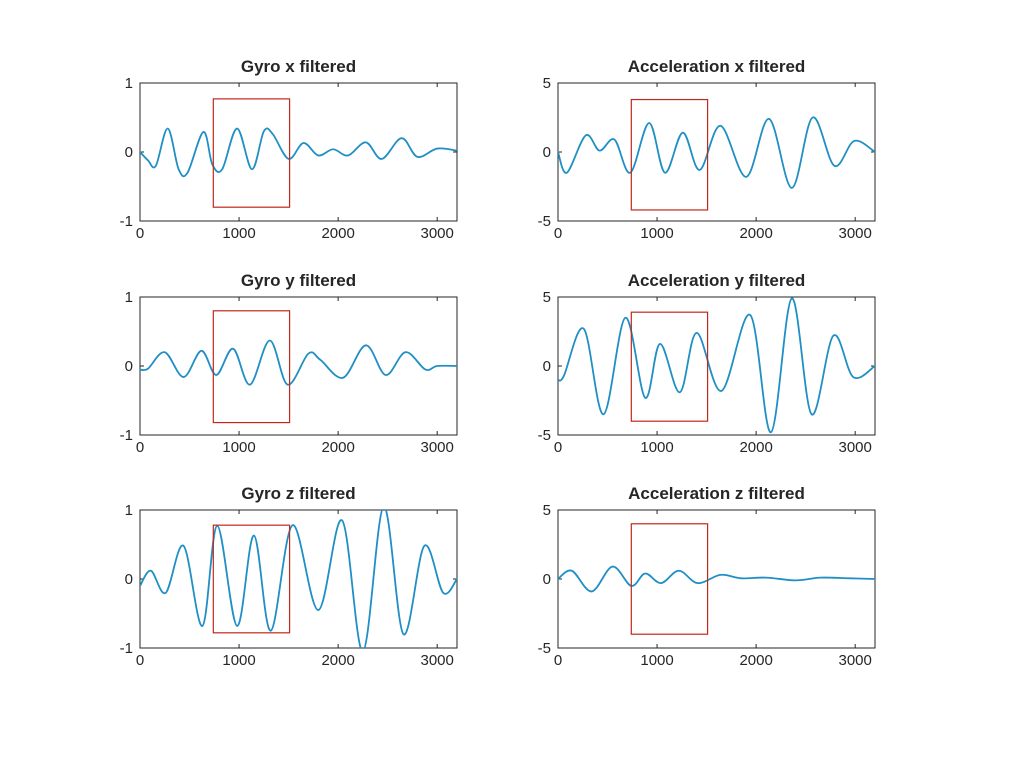 The image size is (1024, 773). I want to click on subplot-title: Acceleration z filtered, so click(716, 493).